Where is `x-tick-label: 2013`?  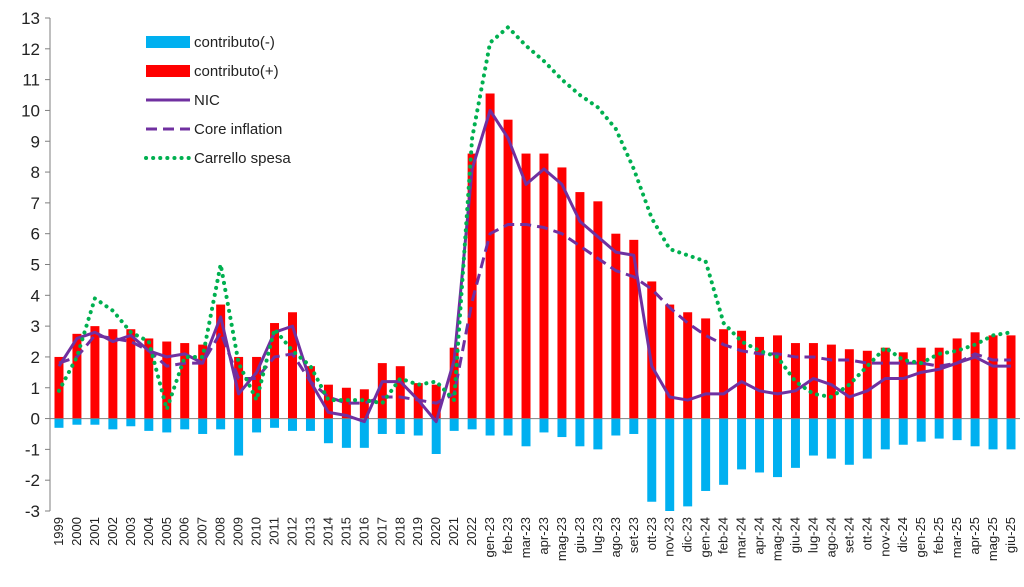 x-tick-label: 2013 is located at coordinates (309, 531).